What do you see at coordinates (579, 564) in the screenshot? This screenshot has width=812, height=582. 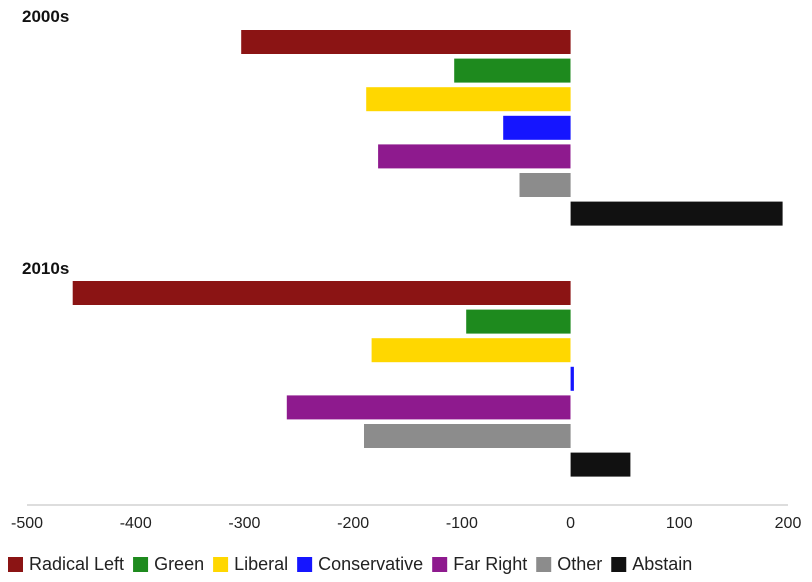 I see `legend-label-other: Other` at bounding box center [579, 564].